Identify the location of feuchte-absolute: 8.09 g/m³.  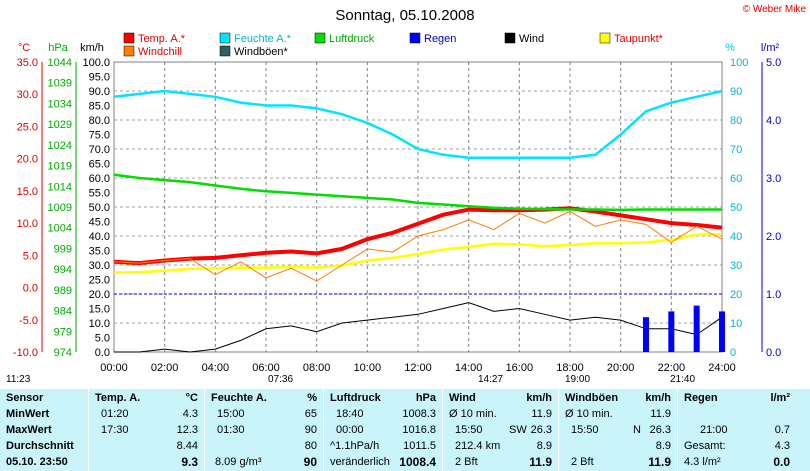
(238, 462).